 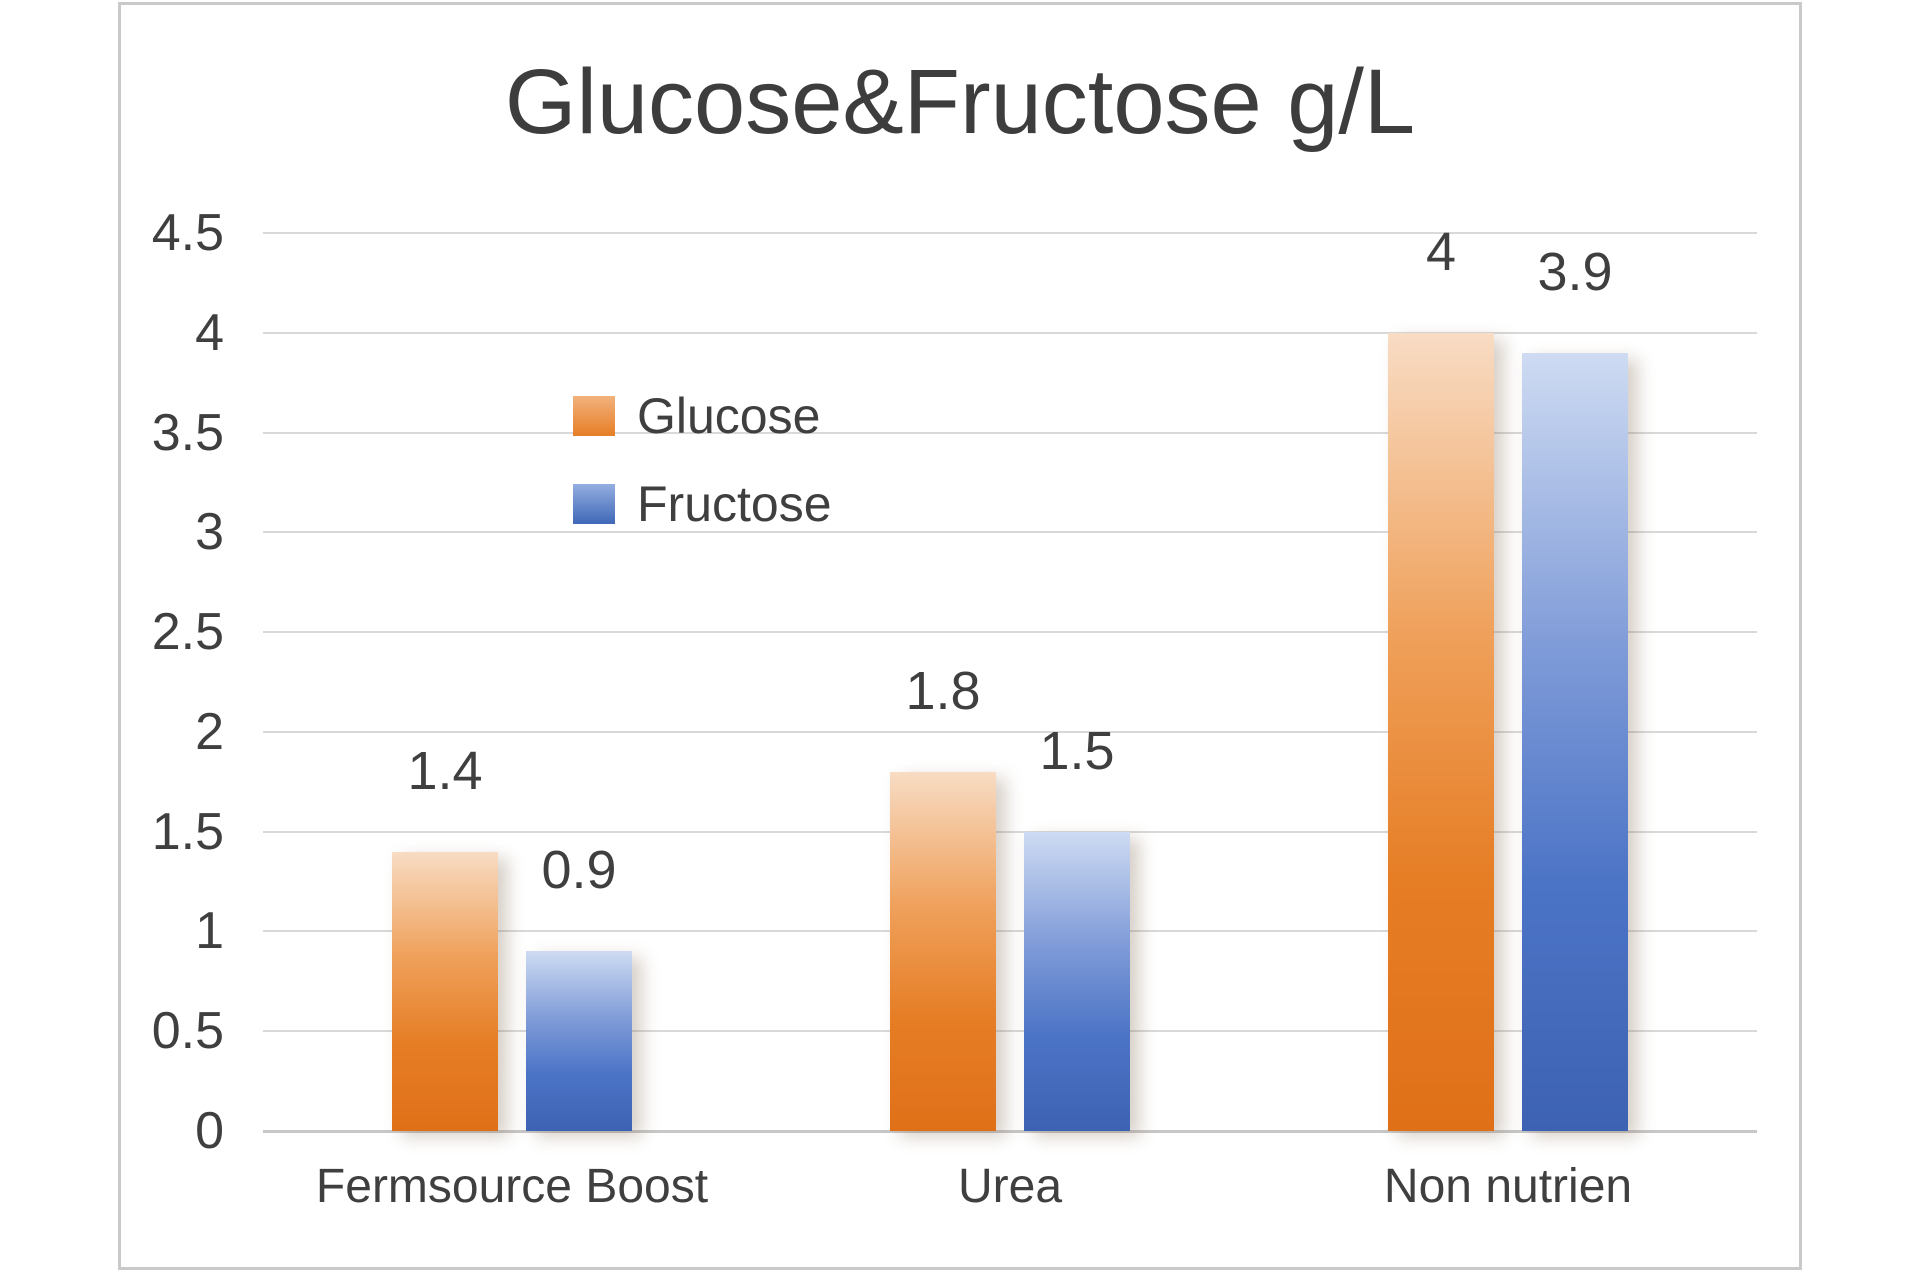 I want to click on legend-label-fructose: Fructose, so click(x=734, y=504).